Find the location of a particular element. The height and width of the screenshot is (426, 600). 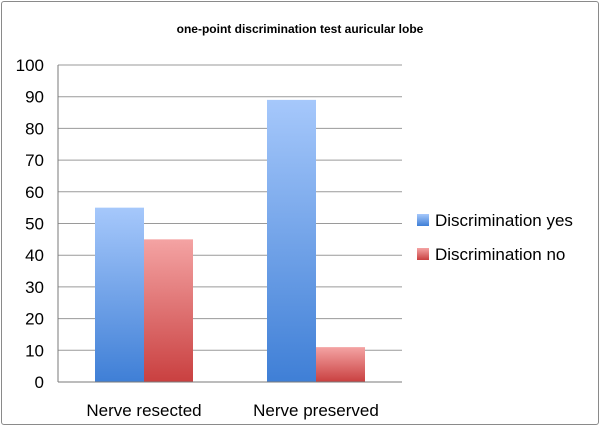

legend-swatch-discrimination-no is located at coordinates (423, 254).